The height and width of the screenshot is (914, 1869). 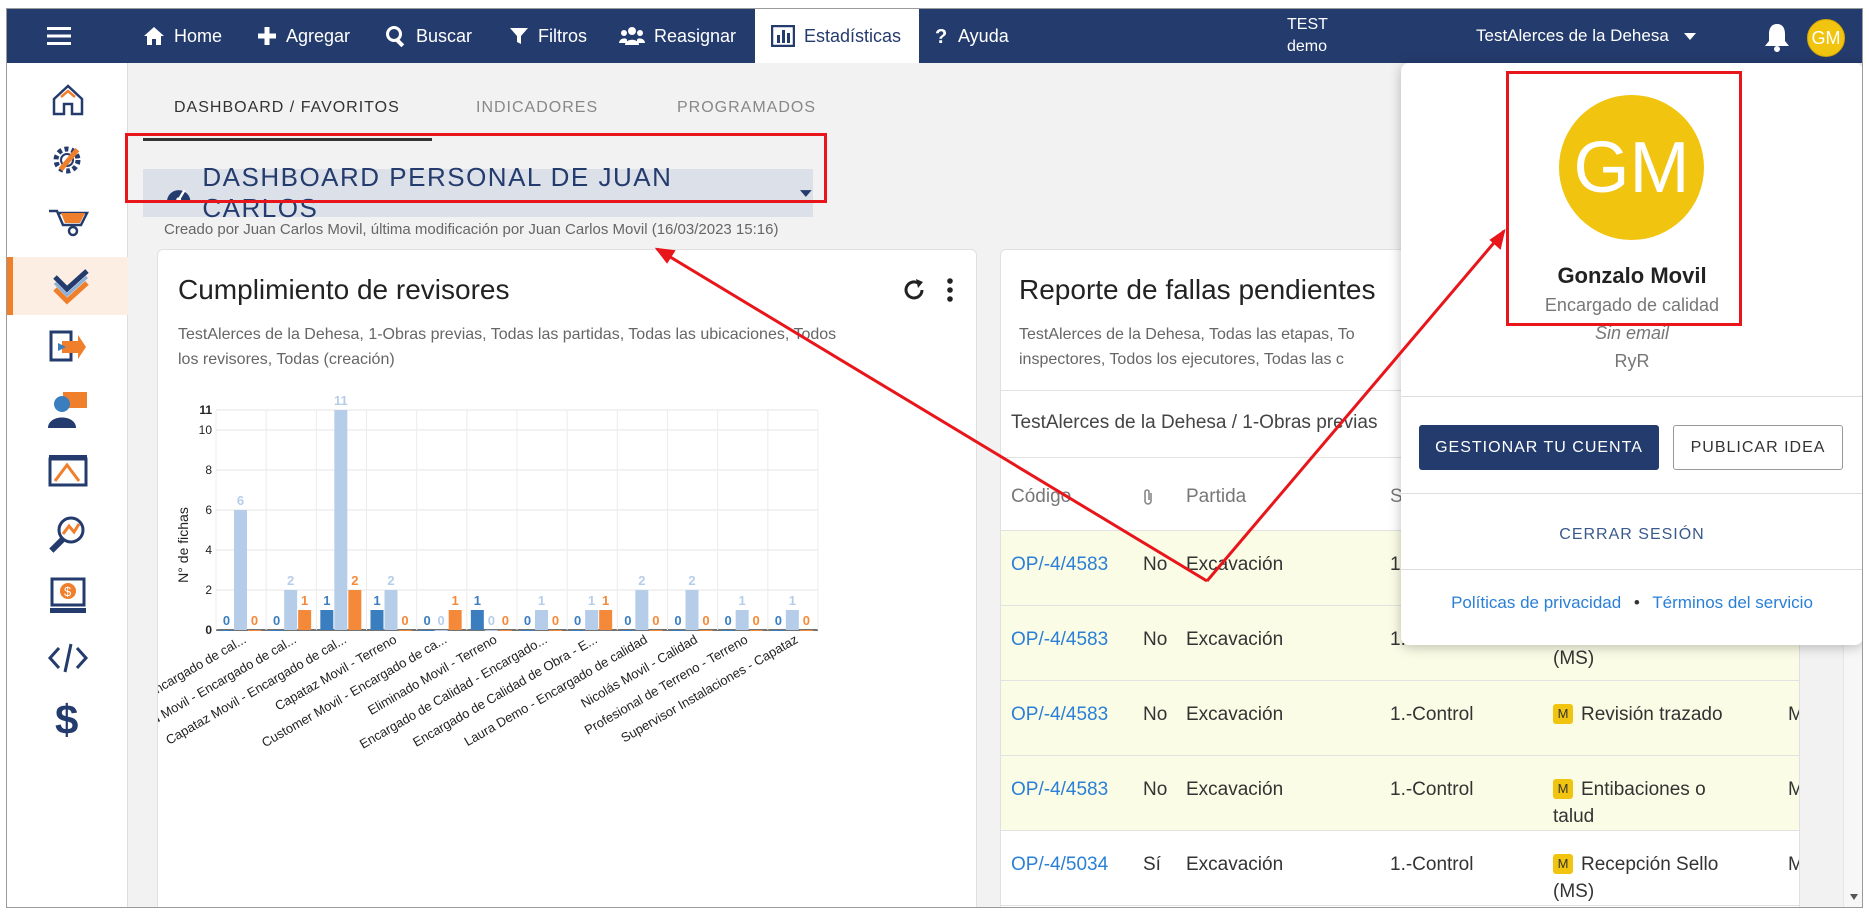 I want to click on nav-estadisticas: Estadísticas, so click(x=837, y=36).